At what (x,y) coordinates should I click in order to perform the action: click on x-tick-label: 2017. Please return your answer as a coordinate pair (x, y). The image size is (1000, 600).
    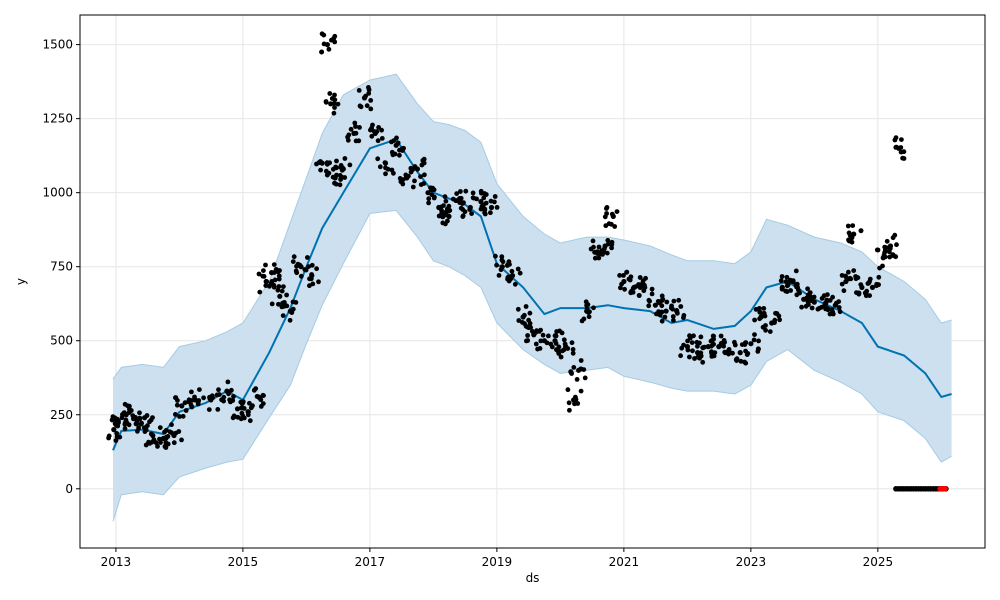
    Looking at the image, I should click on (370, 562).